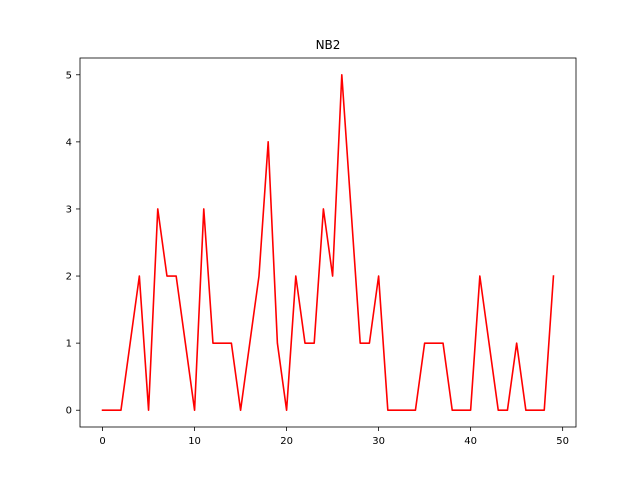  I want to click on x-tick-label: 30, so click(378, 441).